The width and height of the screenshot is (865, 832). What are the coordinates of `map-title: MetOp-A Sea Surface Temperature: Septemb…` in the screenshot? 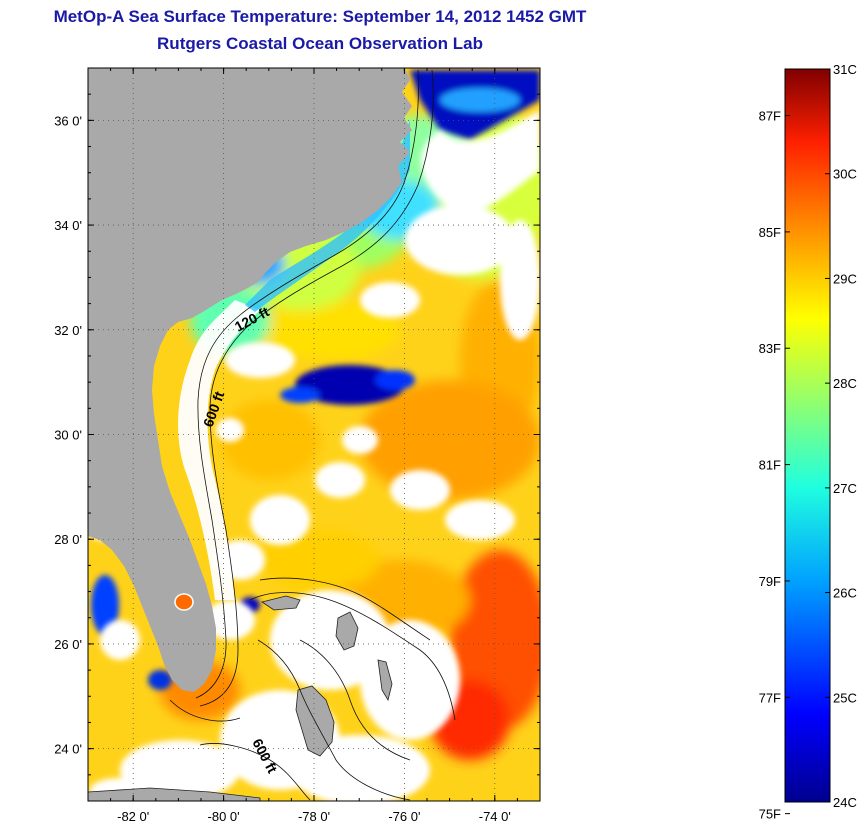 It's located at (320, 16).